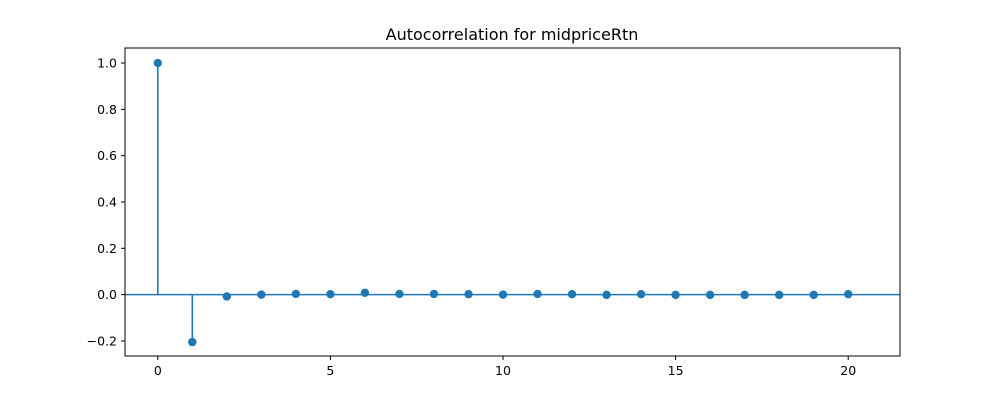 This screenshot has width=1000, height=400. Describe the element at coordinates (107, 155) in the screenshot. I see `y-tick-label: 0.6` at that location.